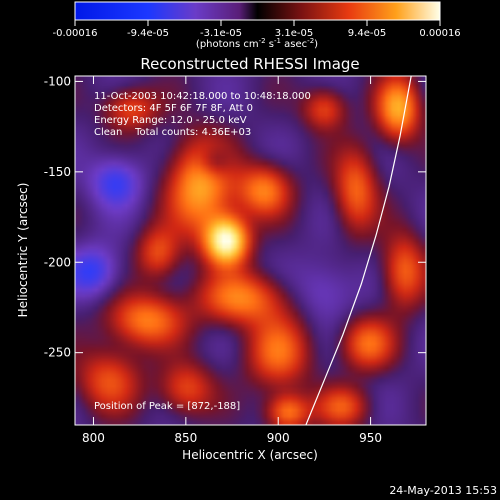 Image resolution: width=500 pixels, height=500 pixels. I want to click on colorbar-tick-label: -3.1e-05, so click(221, 33).